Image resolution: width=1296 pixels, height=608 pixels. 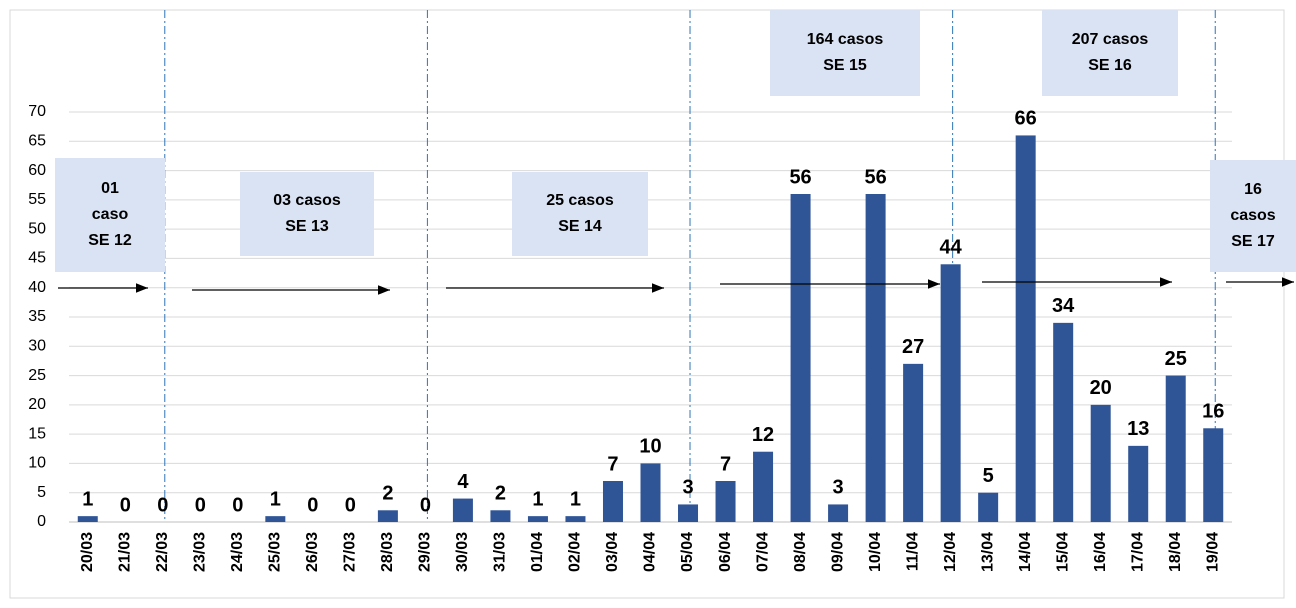 I want to click on annotation-text: SE 14, so click(x=580, y=226).